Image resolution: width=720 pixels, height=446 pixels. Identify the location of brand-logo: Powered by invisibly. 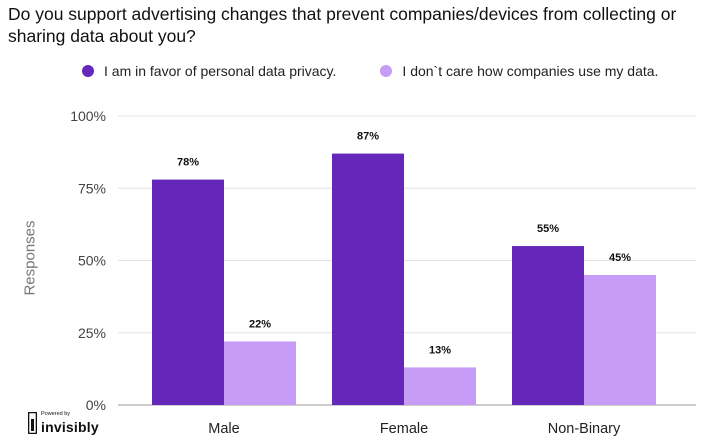
(63, 423).